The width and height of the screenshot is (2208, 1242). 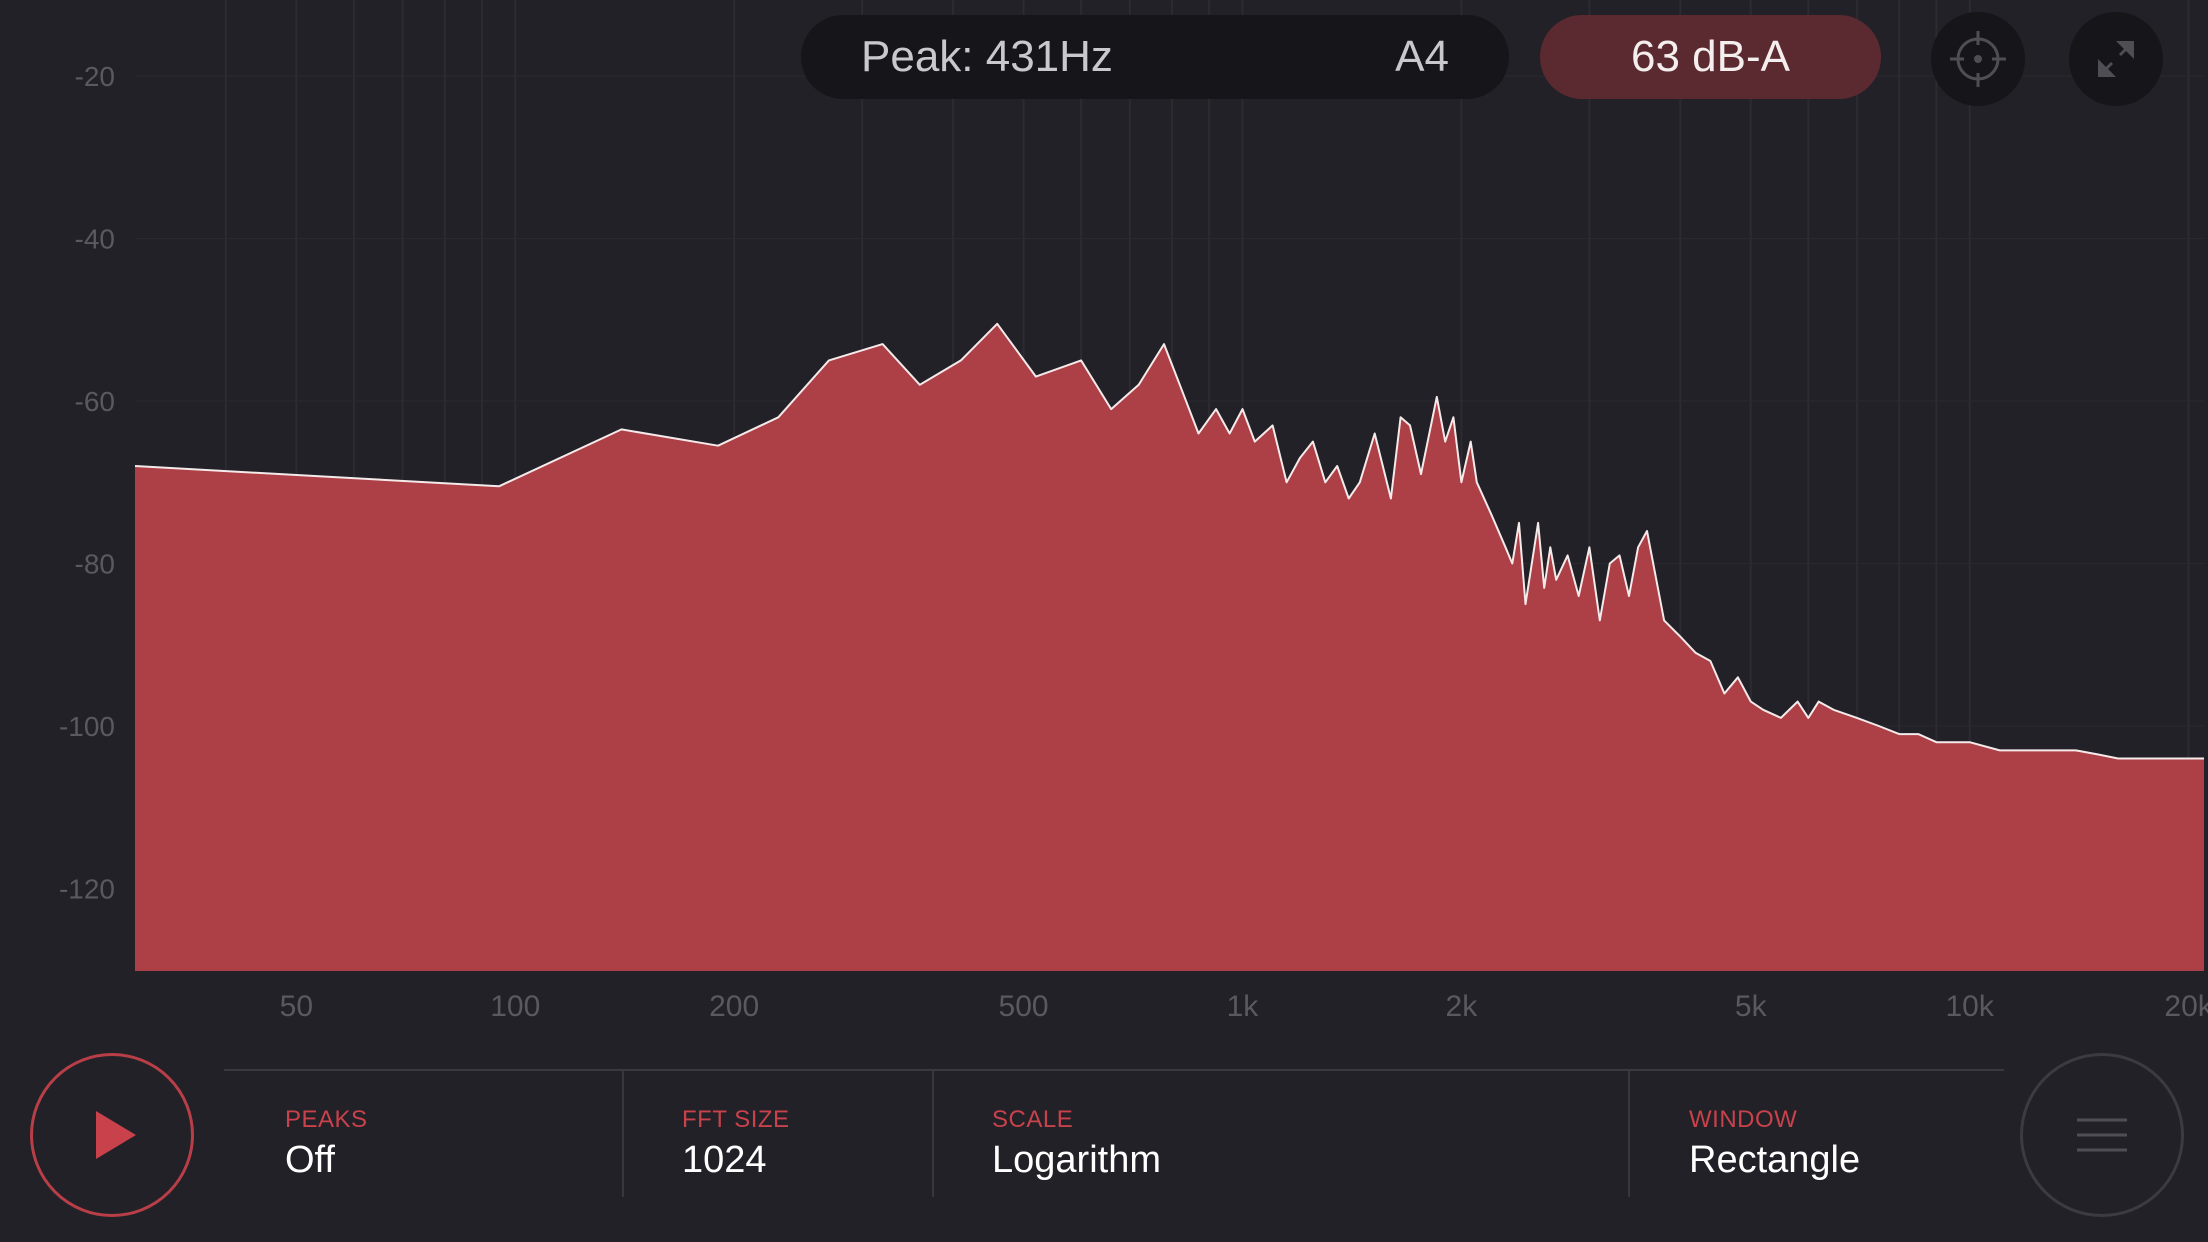 I want to click on window-setting-label: WINDOW, so click(x=1743, y=1119).